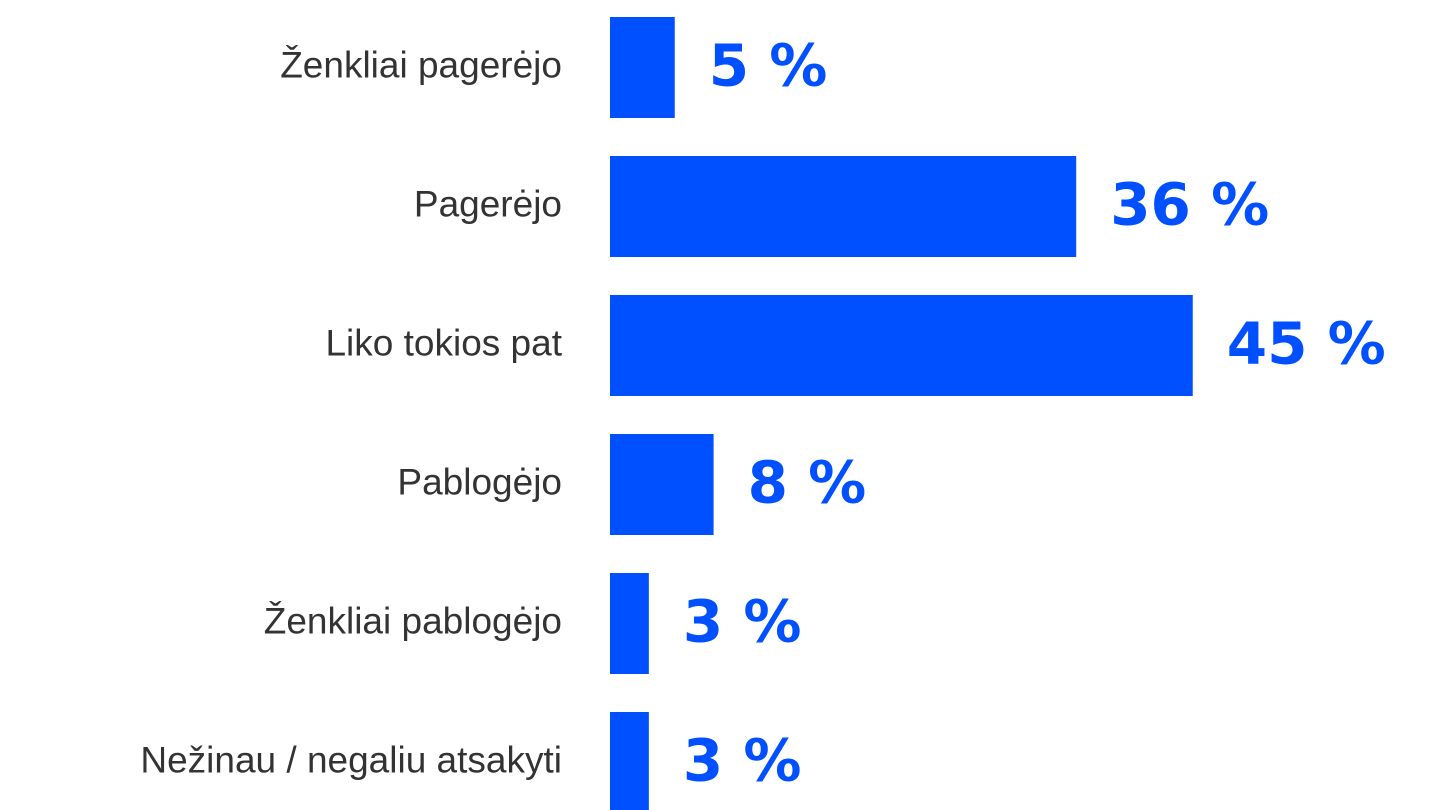  What do you see at coordinates (1189, 205) in the screenshot?
I see `value-label: 36 %` at bounding box center [1189, 205].